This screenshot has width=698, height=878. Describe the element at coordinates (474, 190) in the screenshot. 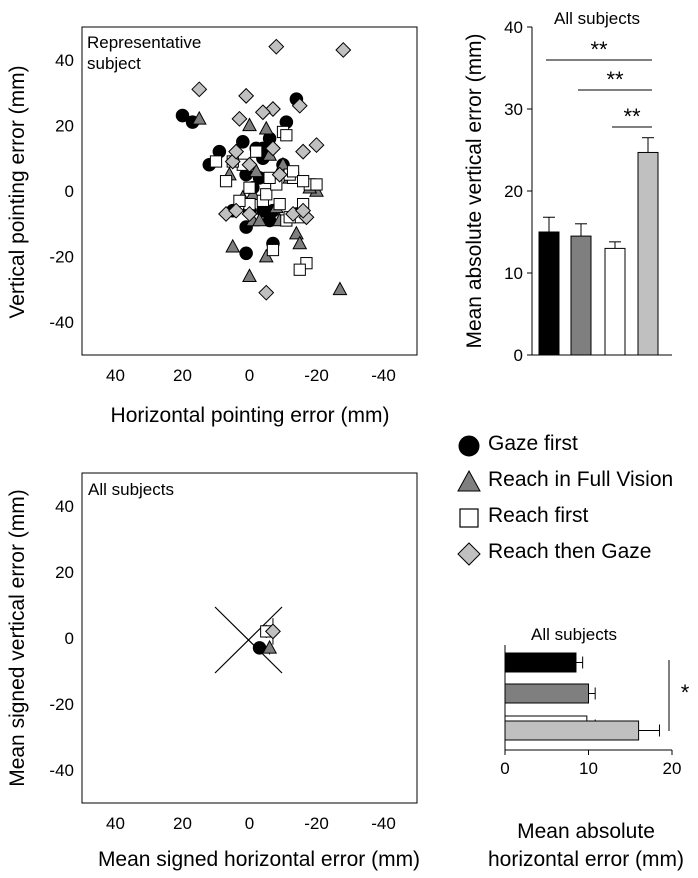

I see `y-axis-label: Mean absolute vertical error (mm)` at that location.